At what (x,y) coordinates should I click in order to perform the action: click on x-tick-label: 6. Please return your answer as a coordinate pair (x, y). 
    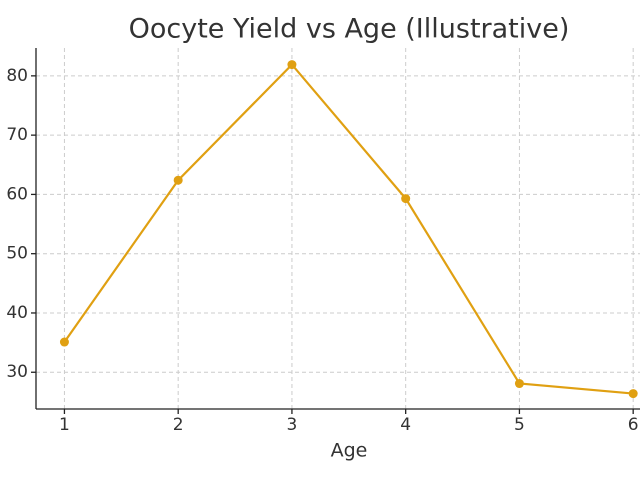
    Looking at the image, I should click on (633, 425).